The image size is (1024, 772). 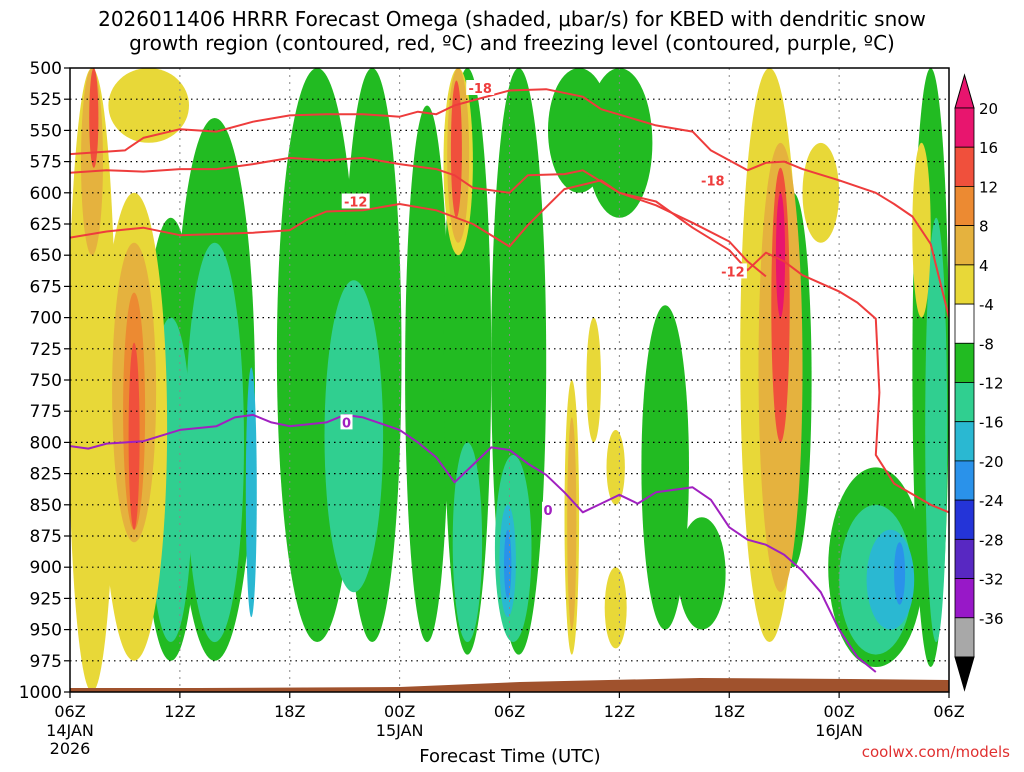 I want to click on colorbar-label: 20, so click(x=988, y=109).